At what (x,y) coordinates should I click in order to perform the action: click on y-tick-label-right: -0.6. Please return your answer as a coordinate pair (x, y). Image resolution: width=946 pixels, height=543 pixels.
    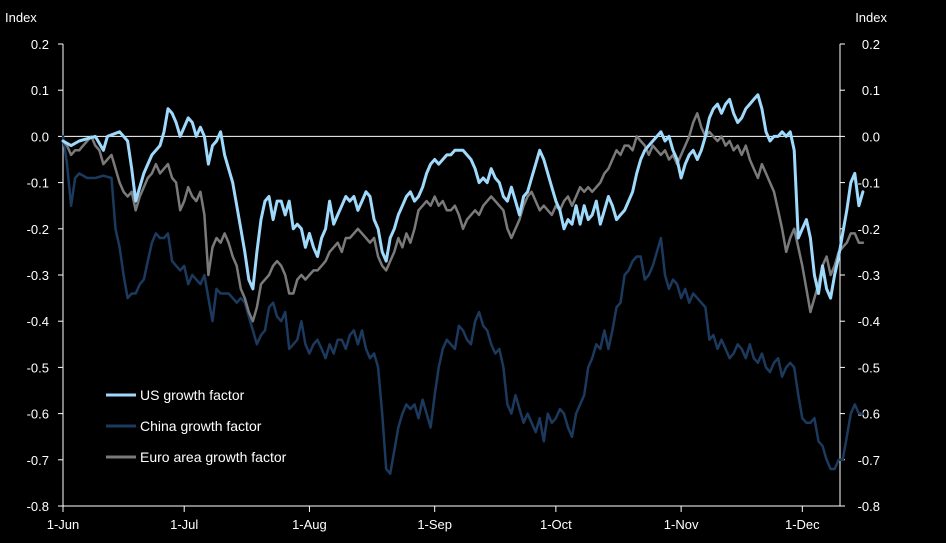
    Looking at the image, I should click on (869, 414).